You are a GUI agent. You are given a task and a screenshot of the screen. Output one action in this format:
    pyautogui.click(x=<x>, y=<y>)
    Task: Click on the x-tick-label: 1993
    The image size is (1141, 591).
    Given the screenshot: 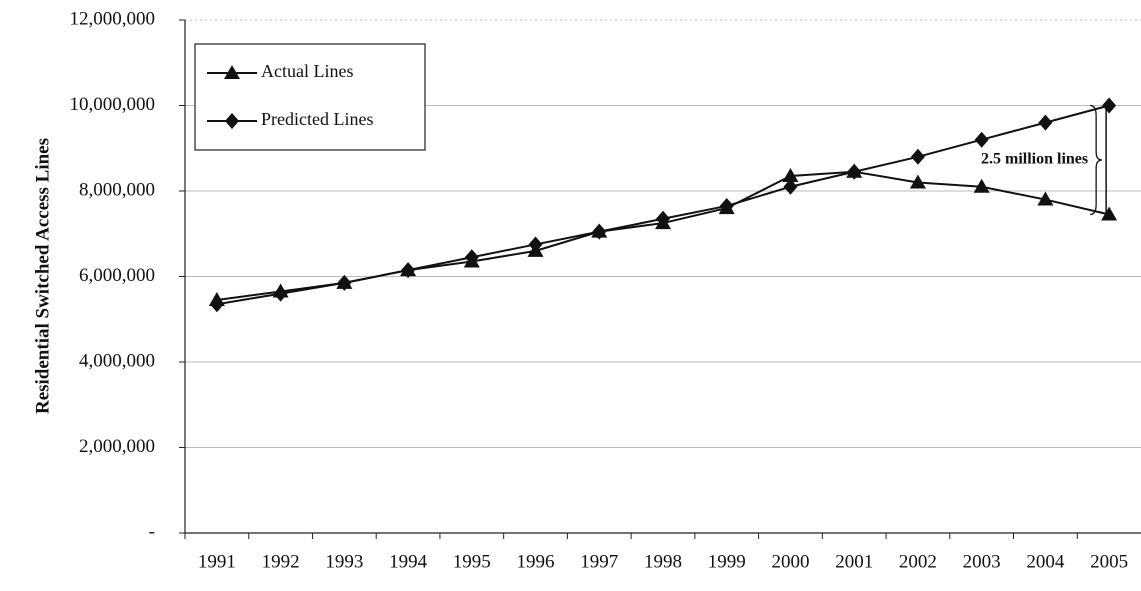 What is the action you would take?
    pyautogui.click(x=344, y=561)
    